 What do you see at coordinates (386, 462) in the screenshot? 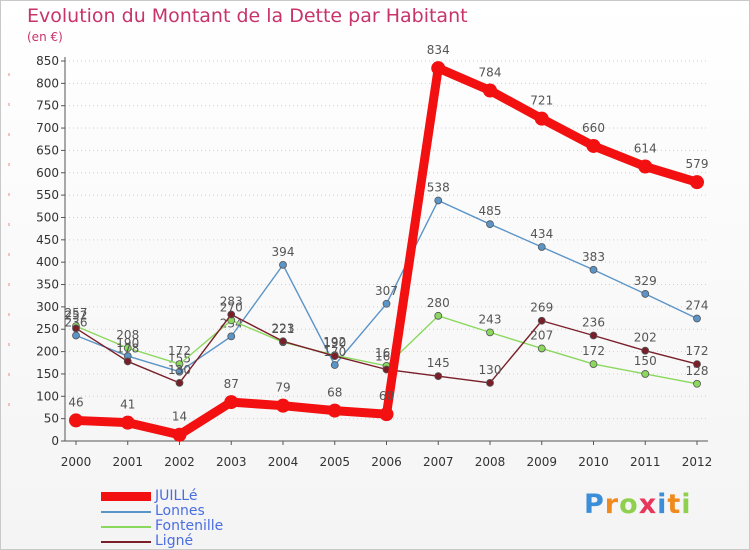
I see `x-tick-label: 2006` at bounding box center [386, 462].